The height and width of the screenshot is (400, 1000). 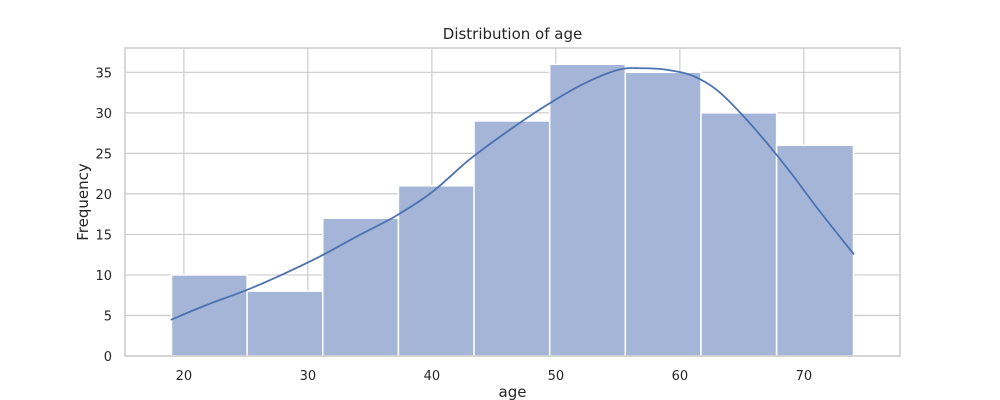 What do you see at coordinates (184, 376) in the screenshot?
I see `x-tick-label-20: 20` at bounding box center [184, 376].